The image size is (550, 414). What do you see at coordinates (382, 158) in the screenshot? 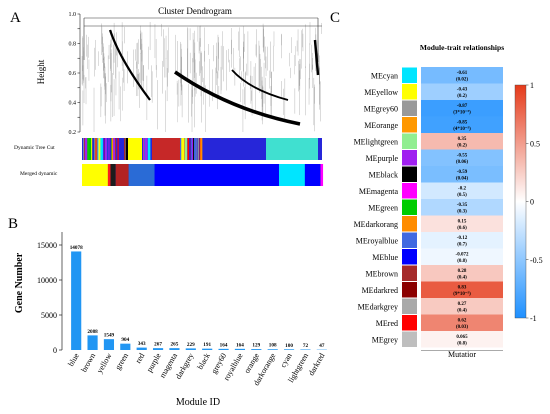
I see `heatmap-row-label: MEpurple` at bounding box center [382, 158].